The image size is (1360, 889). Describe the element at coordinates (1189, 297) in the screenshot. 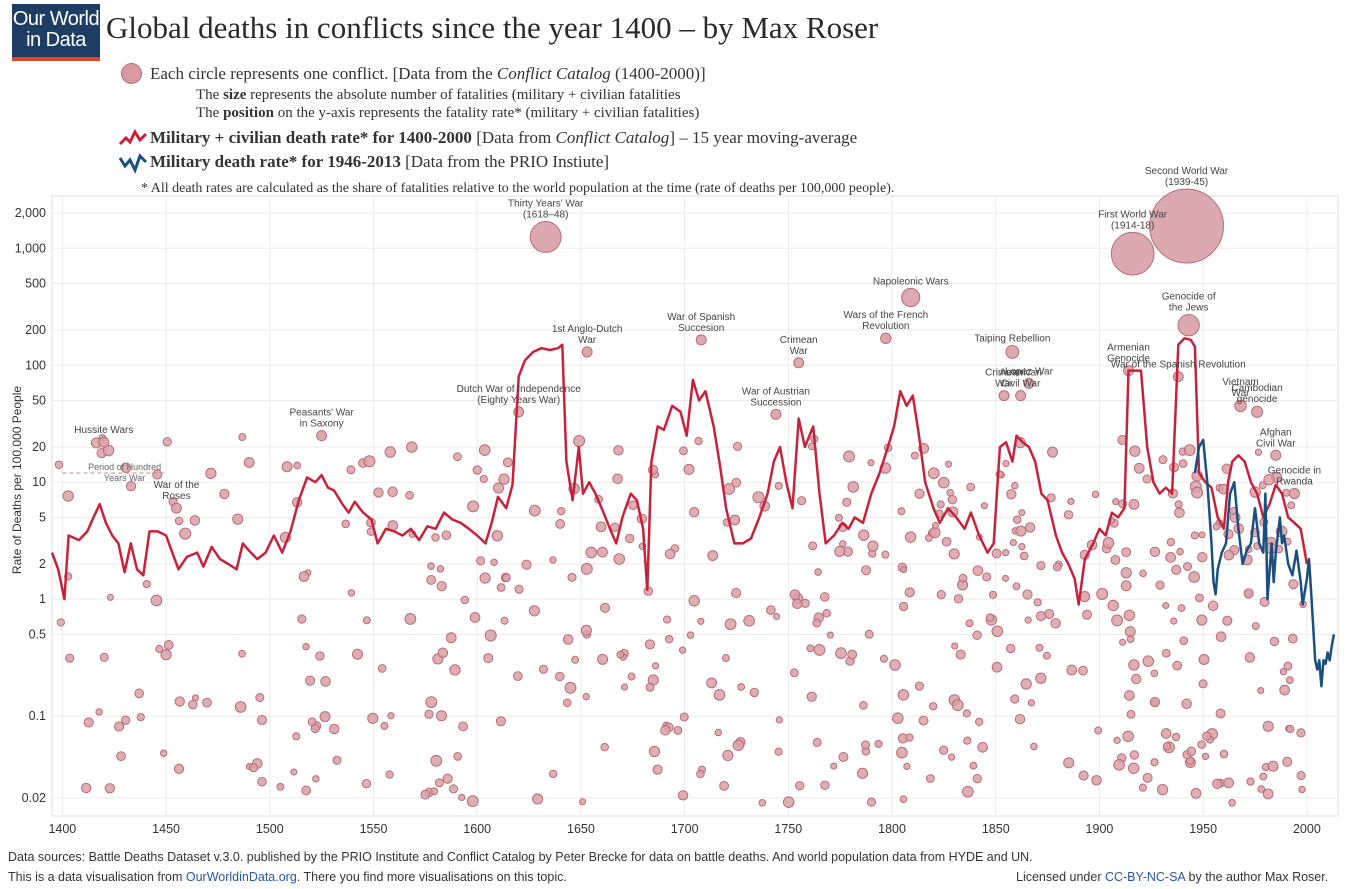

I see `conflict-label: Genocide of` at that location.